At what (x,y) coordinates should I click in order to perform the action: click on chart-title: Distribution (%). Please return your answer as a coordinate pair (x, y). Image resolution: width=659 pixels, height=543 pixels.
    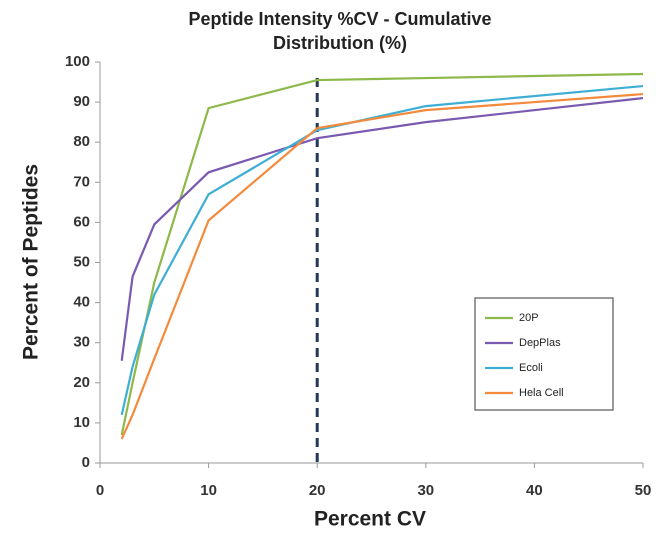
    Looking at the image, I should click on (340, 43).